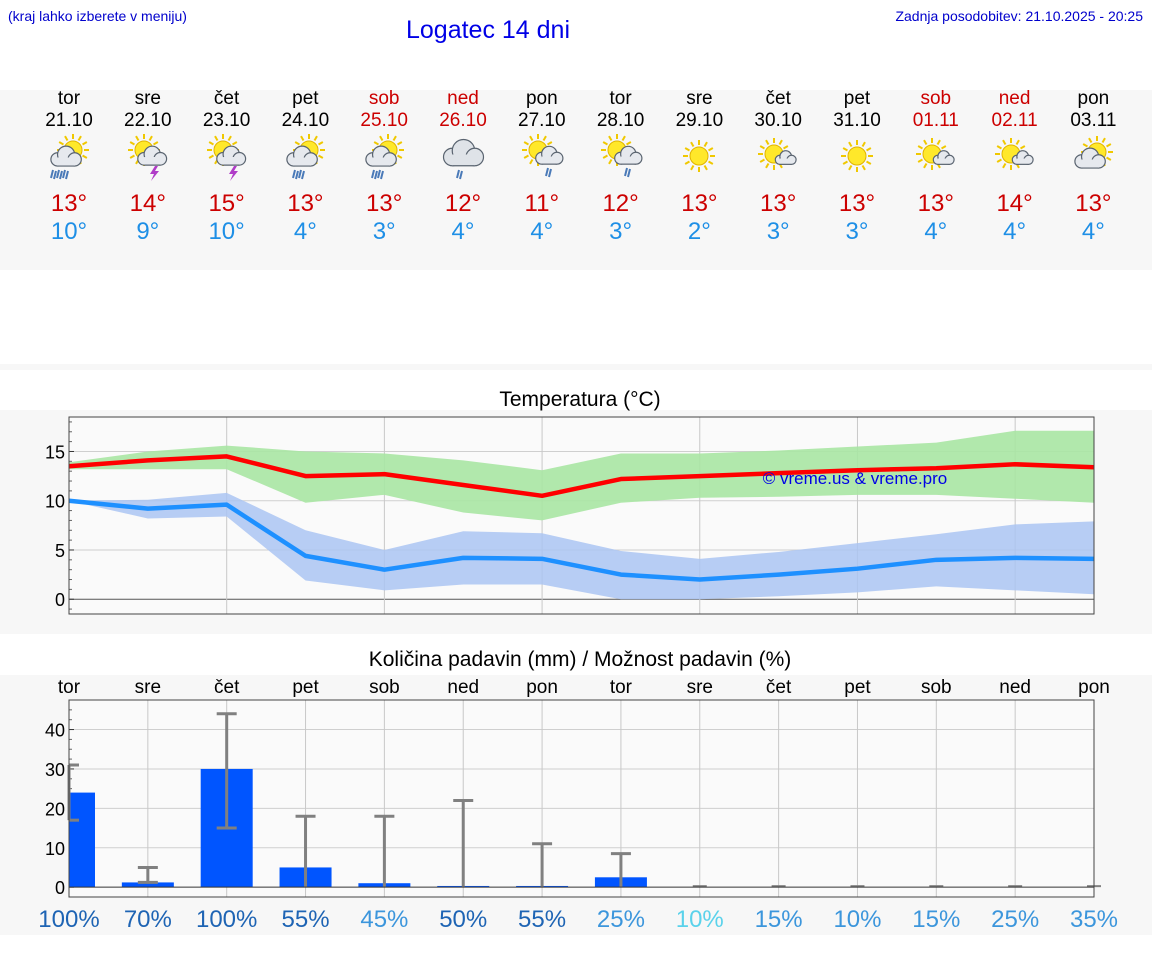 The height and width of the screenshot is (975, 1152). Describe the element at coordinates (620, 203) in the screenshot. I see `max-temp: 12°` at that location.